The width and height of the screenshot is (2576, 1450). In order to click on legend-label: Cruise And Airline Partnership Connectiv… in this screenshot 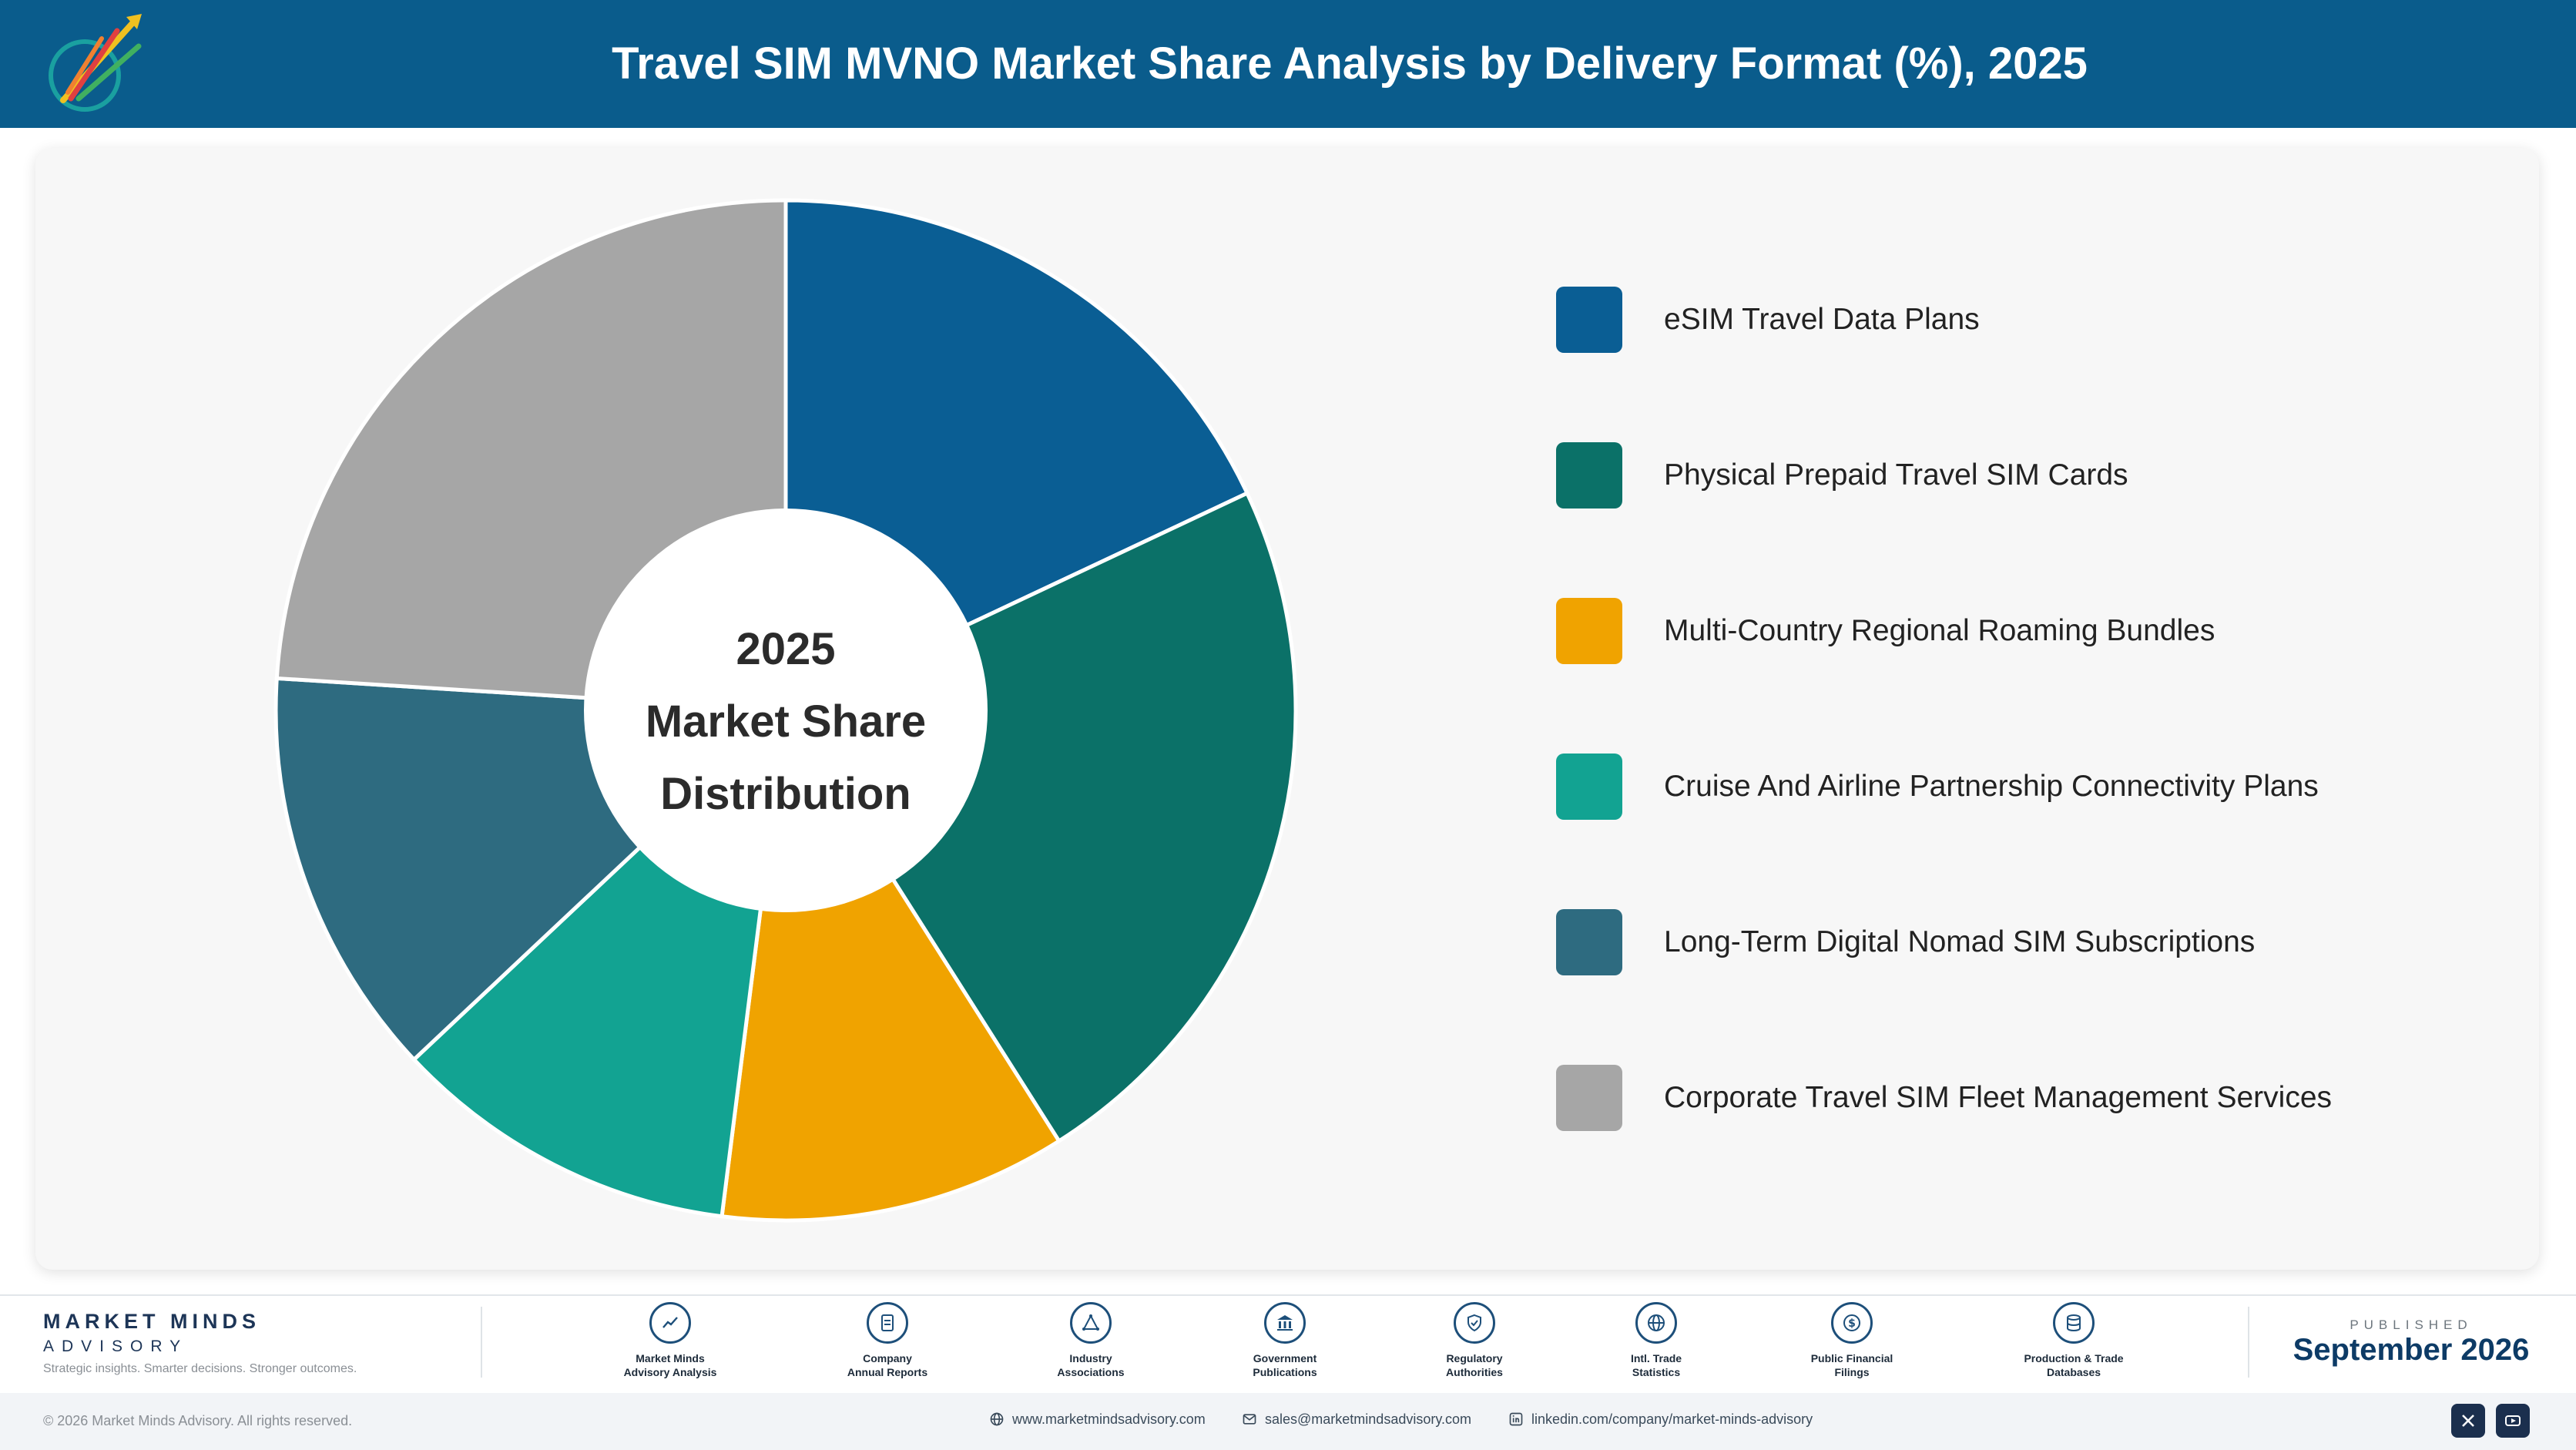, I will do `click(1991, 786)`.